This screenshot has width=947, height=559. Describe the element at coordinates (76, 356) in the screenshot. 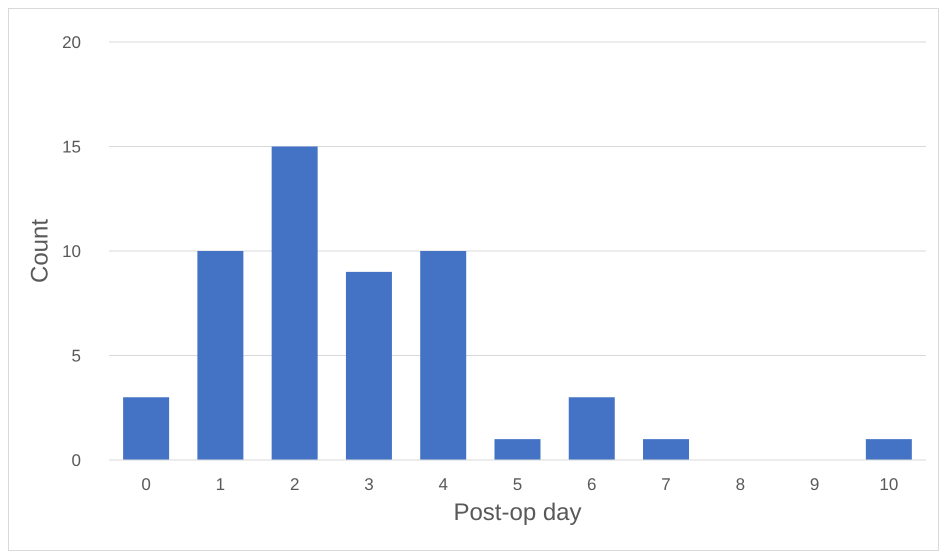

I see `y-tick-label: 5` at that location.